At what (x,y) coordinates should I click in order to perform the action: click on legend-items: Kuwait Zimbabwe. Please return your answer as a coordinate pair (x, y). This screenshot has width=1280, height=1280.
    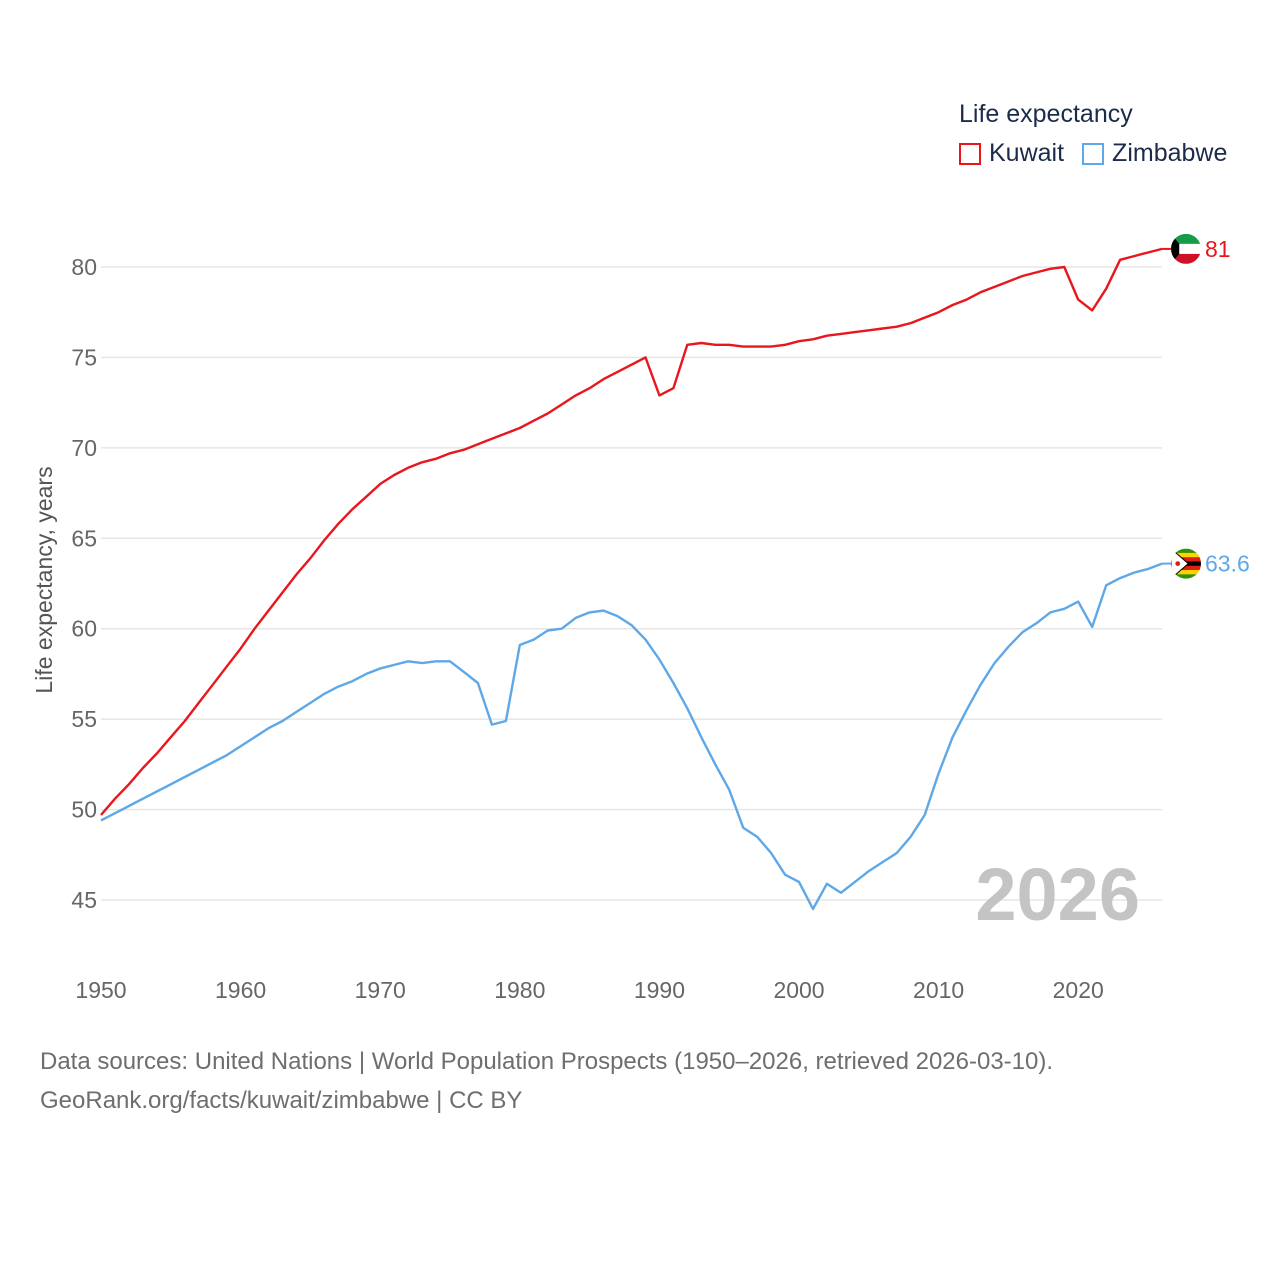
    Looking at the image, I should click on (1102, 153).